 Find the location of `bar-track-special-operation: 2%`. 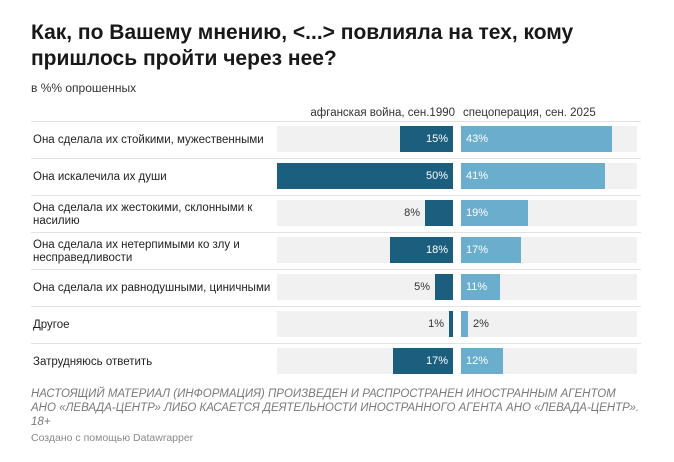

bar-track-special-operation: 2% is located at coordinates (549, 324).